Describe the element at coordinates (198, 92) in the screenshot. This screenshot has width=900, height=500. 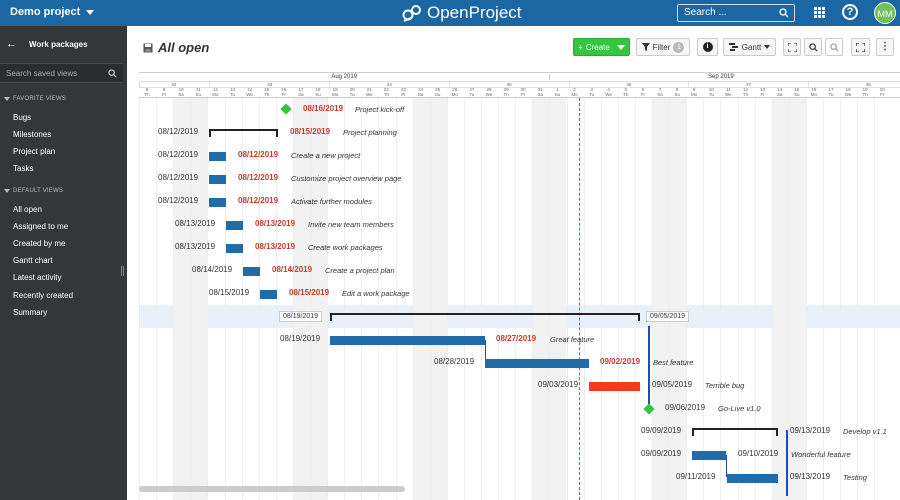
I see `day-label: 11 Su` at that location.